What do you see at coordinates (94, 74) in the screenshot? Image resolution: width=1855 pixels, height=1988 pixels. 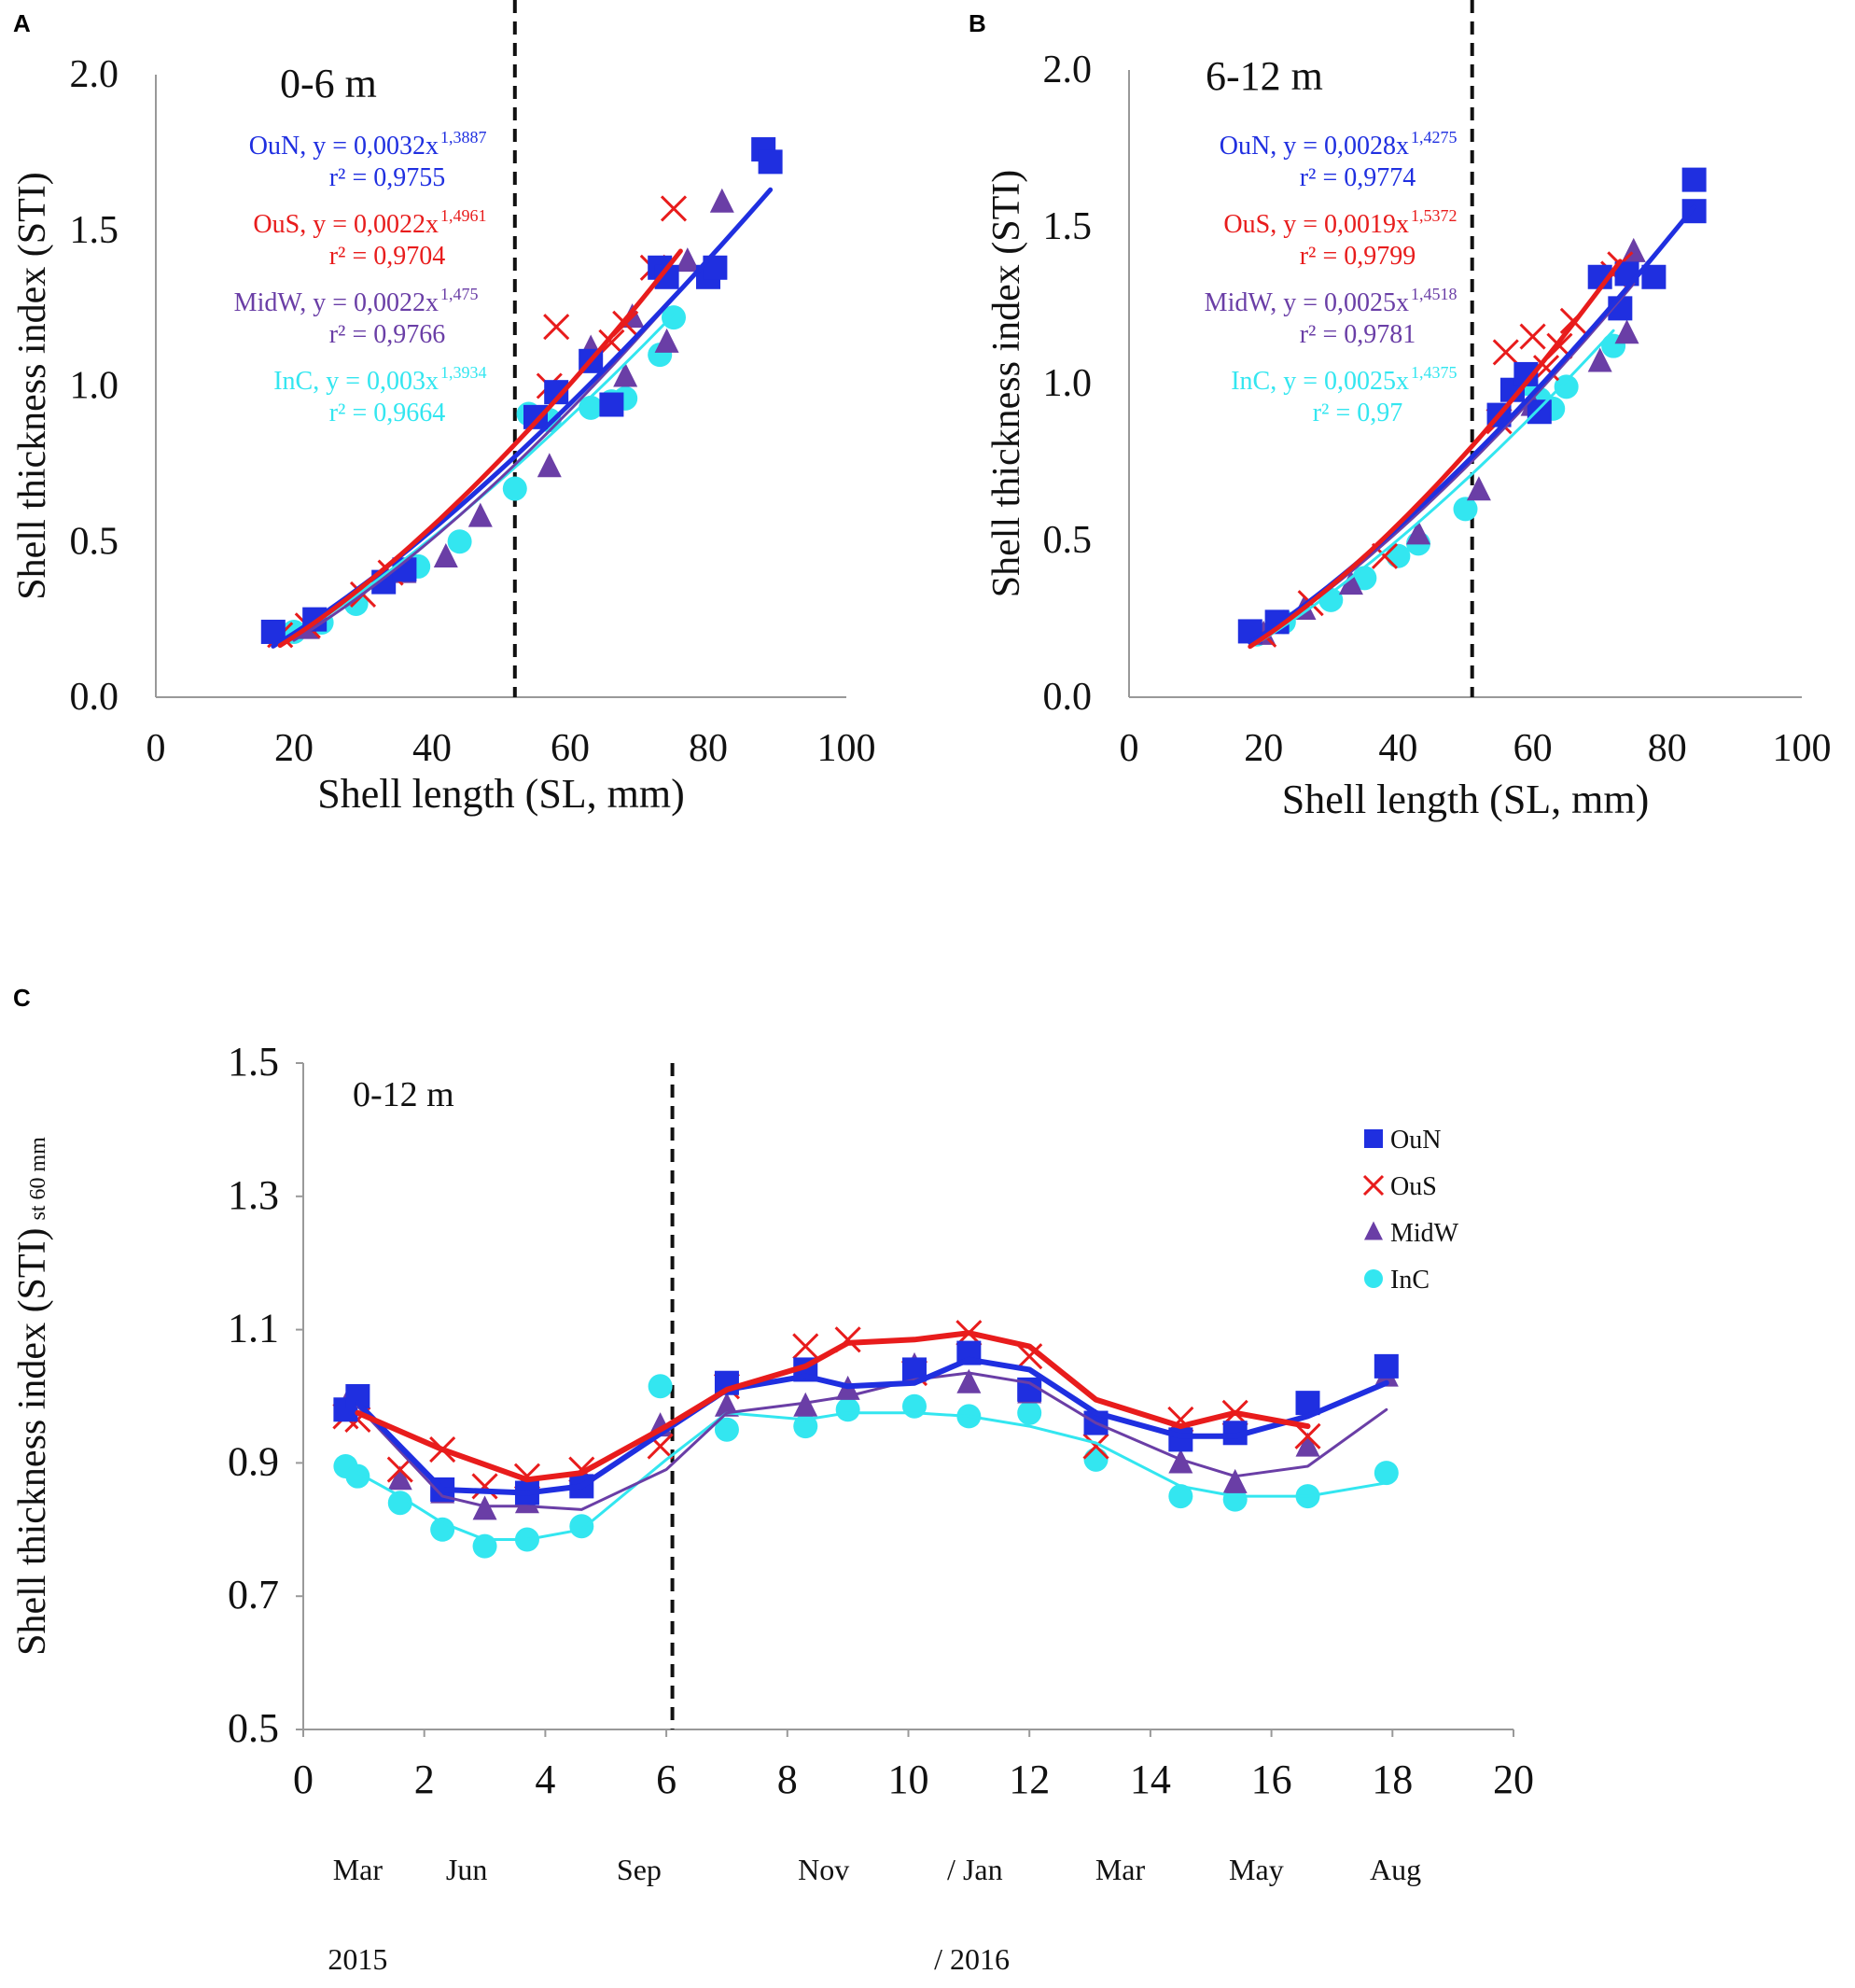 I see `y-tick-label: 2.0` at bounding box center [94, 74].